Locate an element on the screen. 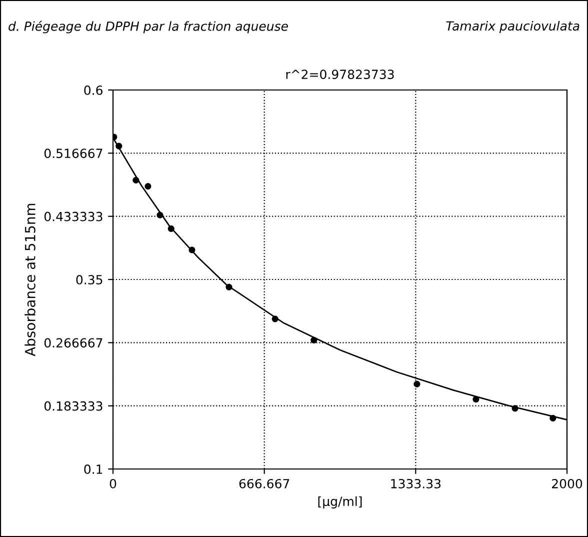 This screenshot has height=537, width=588. text: d. Piégeage du DPPH par la fraction aqueuse is located at coordinates (148, 27).